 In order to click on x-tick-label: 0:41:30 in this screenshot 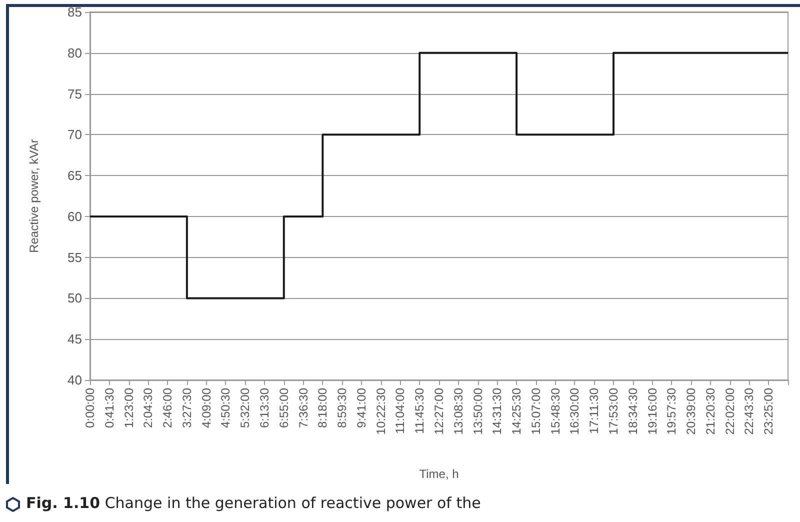, I will do `click(109, 408)`.